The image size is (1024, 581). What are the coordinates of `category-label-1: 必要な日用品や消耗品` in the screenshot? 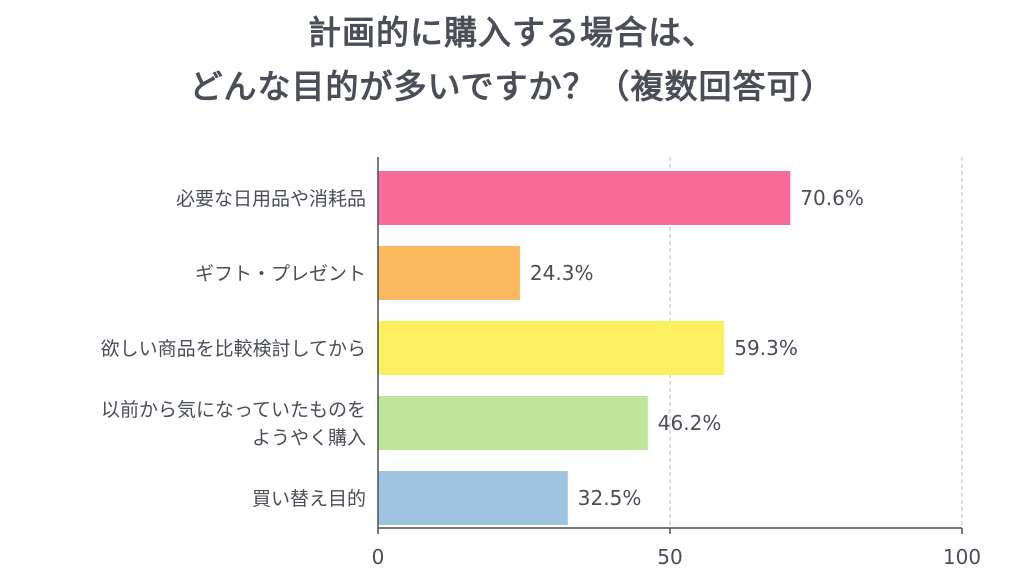 It's located at (271, 199).